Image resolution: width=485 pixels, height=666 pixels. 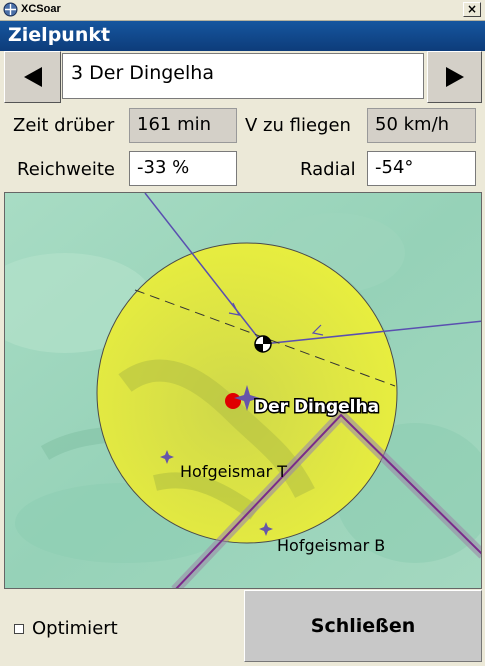 I want to click on checkbox-icon, so click(x=19, y=628).